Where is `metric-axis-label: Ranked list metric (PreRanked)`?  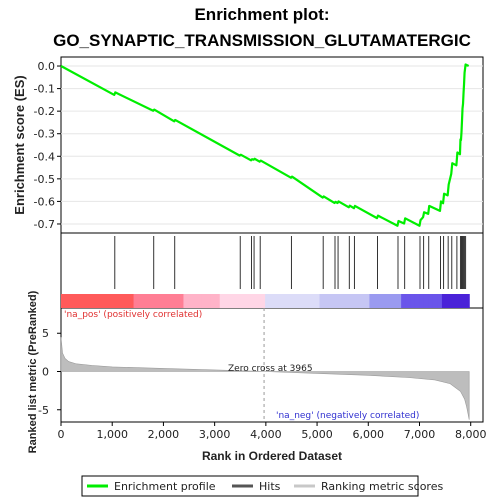
metric-axis-label: Ranked list metric (PreRanked) is located at coordinates (33, 371).